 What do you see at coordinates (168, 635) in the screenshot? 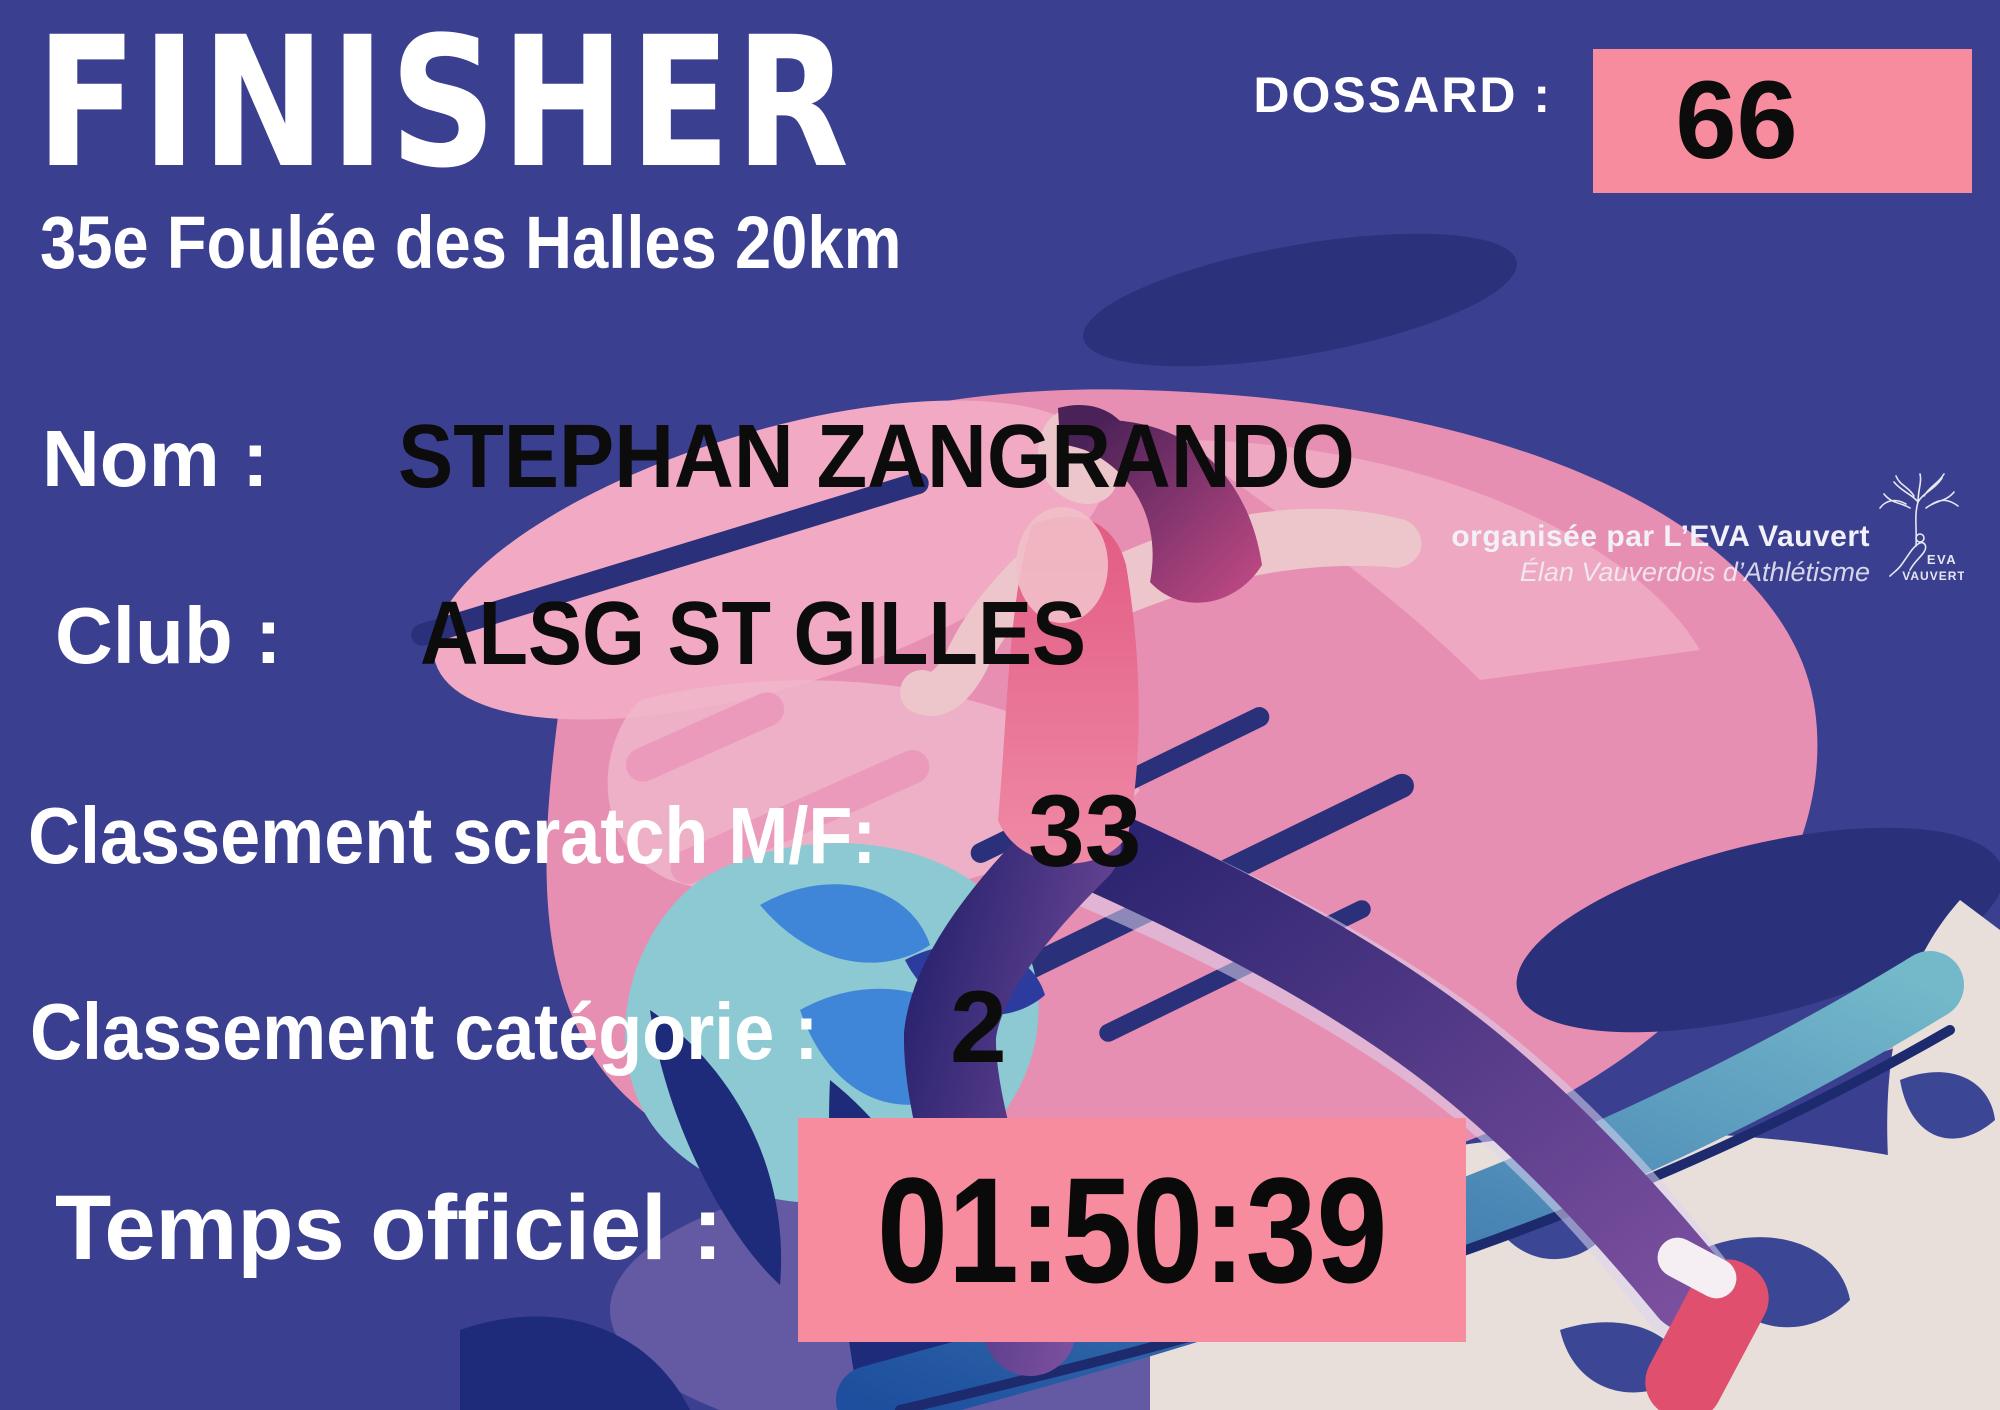
I see `club-label: Club :` at bounding box center [168, 635].